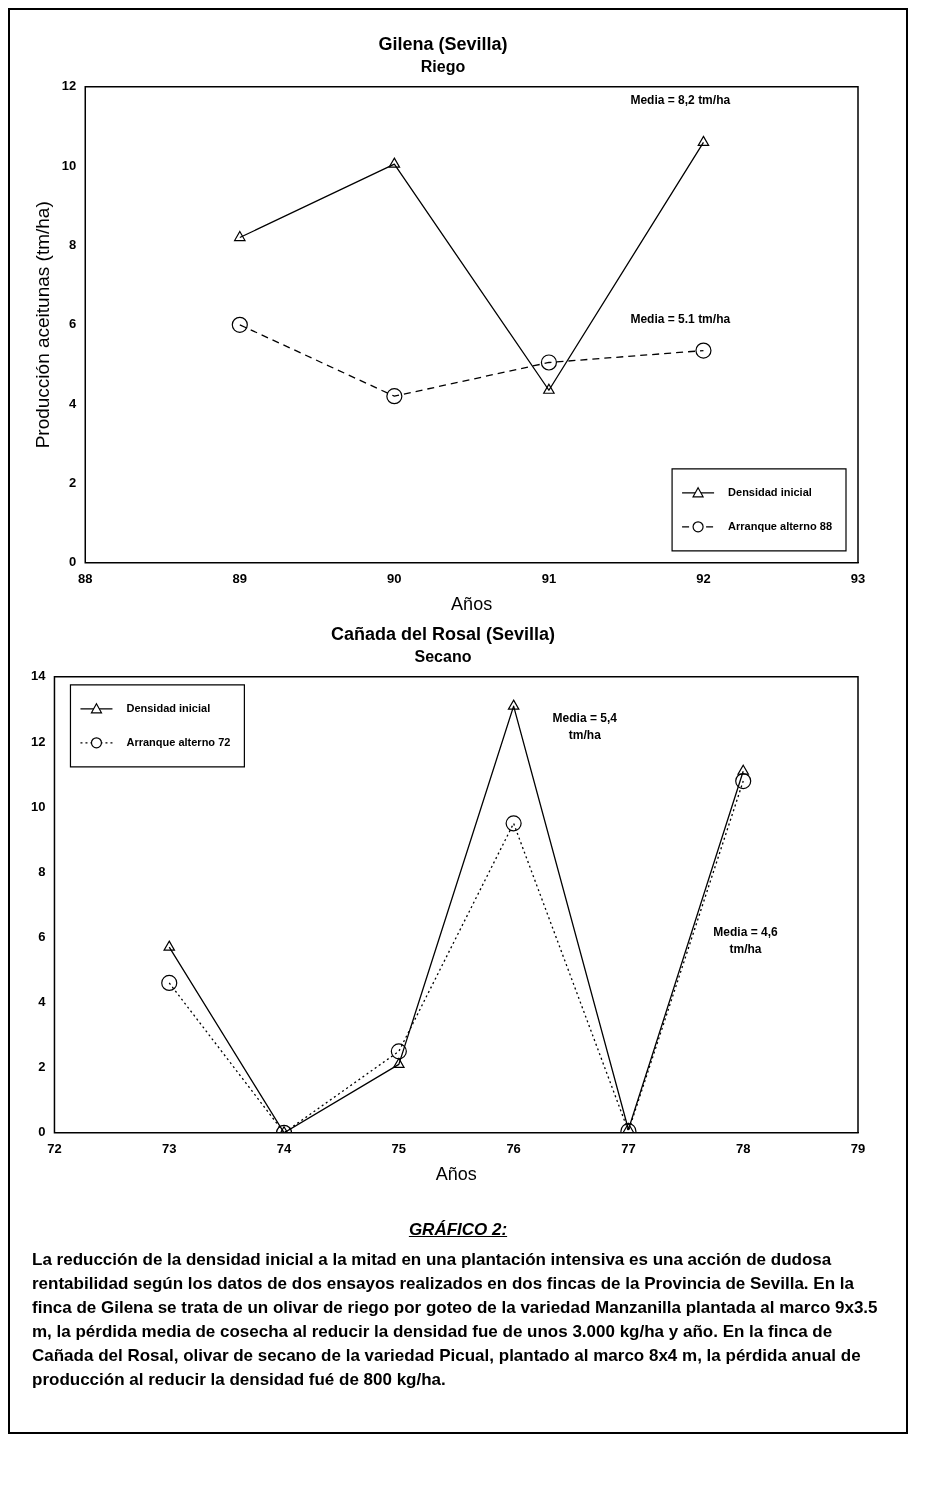  Describe the element at coordinates (746, 941) in the screenshot. I see `annotation: Media = 4,6 tm/ha` at that location.